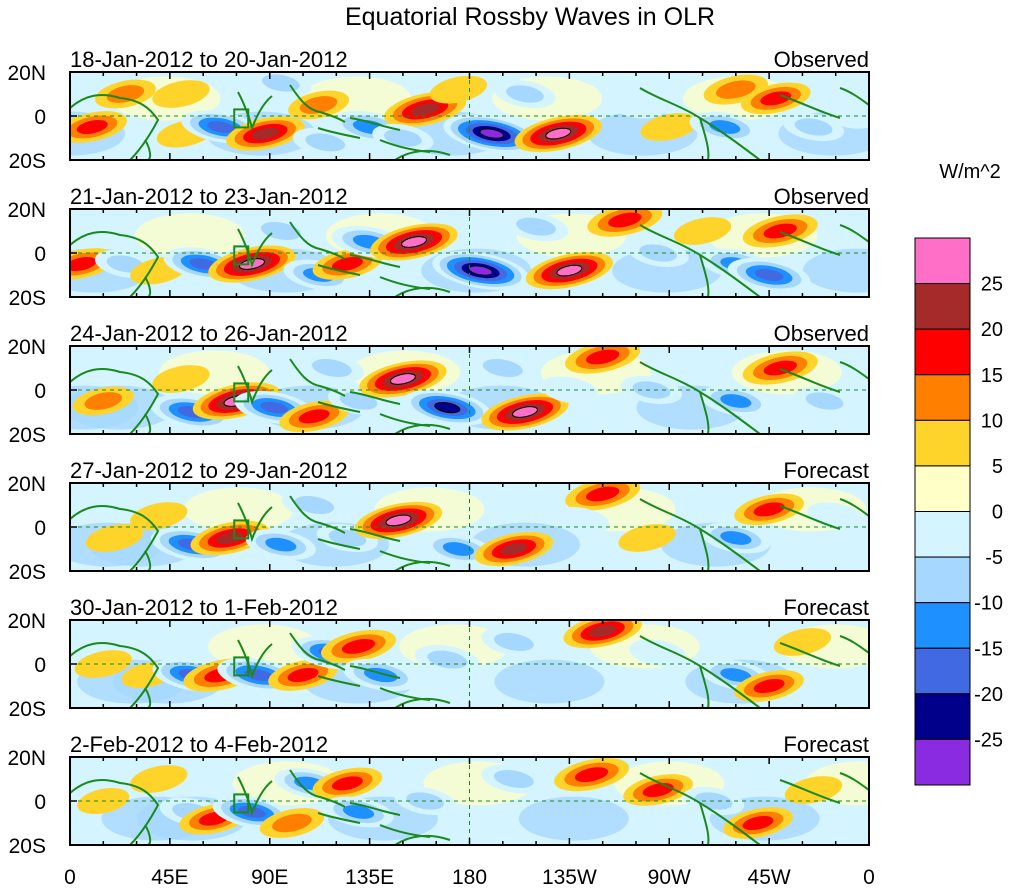  What do you see at coordinates (189, 235) in the screenshot?
I see `background-band` at bounding box center [189, 235].